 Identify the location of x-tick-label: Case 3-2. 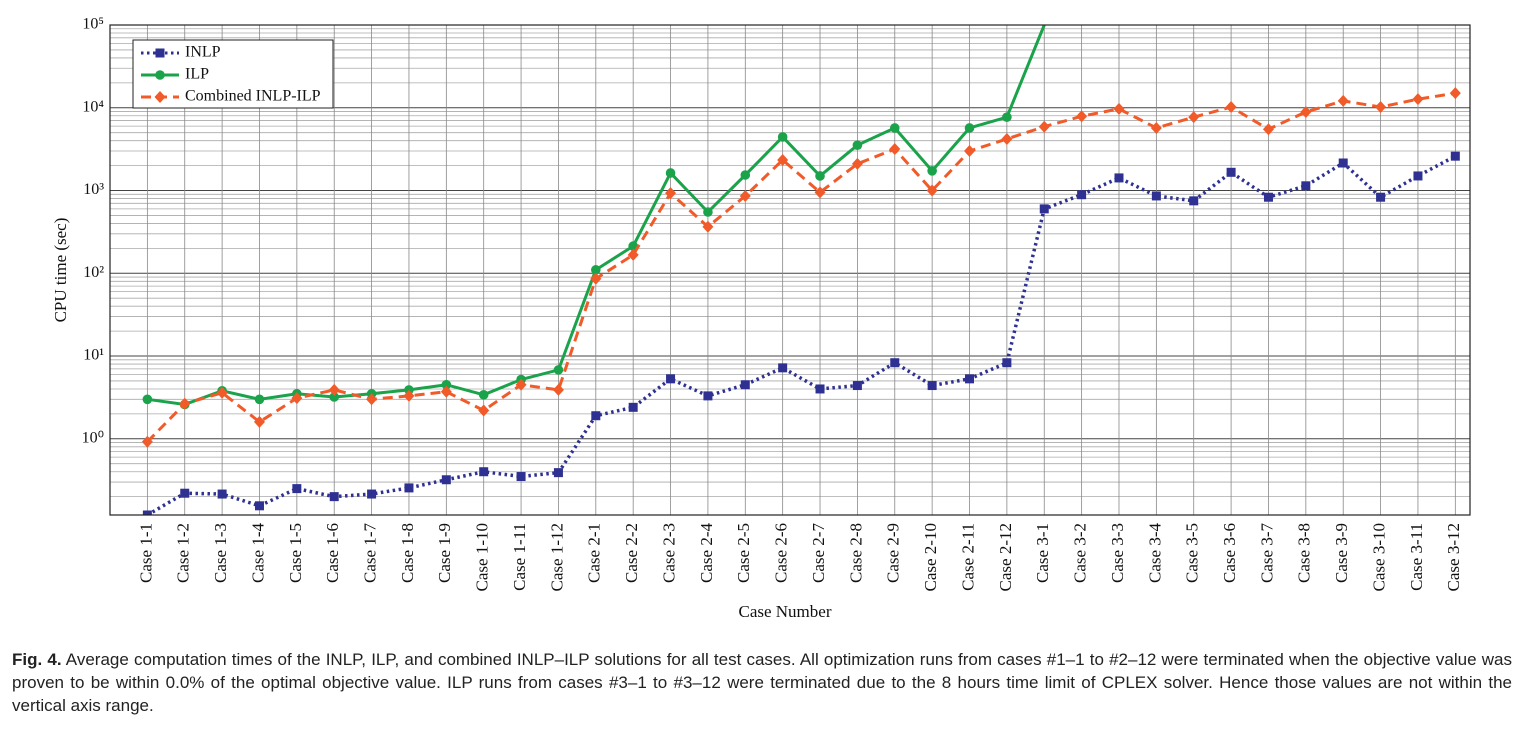
(1080, 553).